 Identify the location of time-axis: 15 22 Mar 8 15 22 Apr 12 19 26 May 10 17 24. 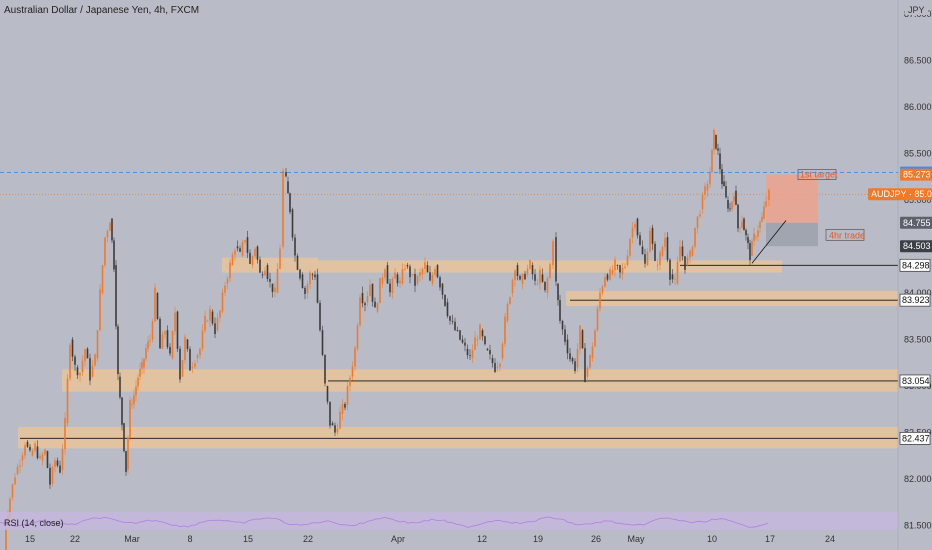
(430, 539).